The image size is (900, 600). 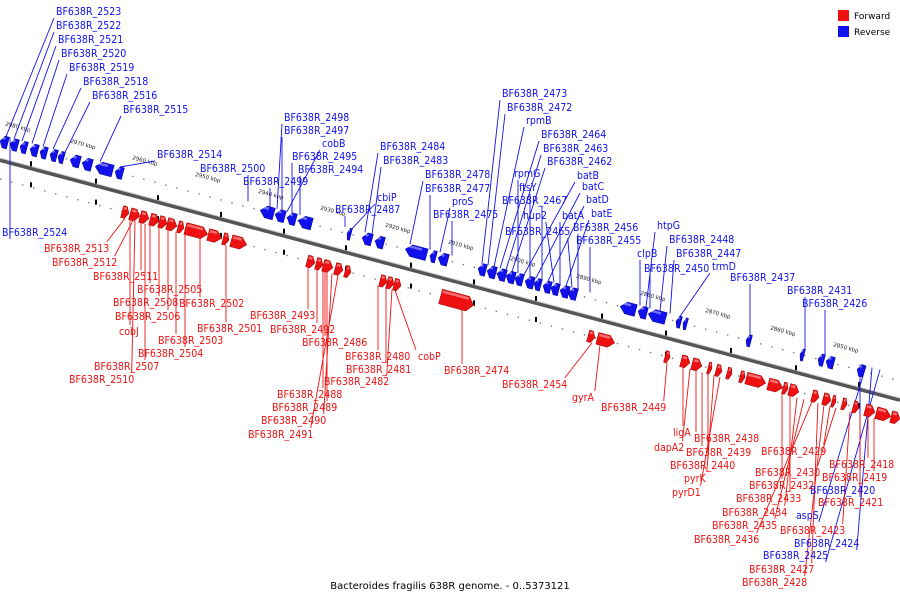 I want to click on forward-gene-label: BF638R_2440, so click(x=702, y=466).